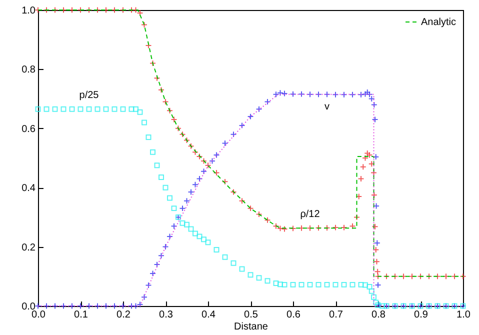 This screenshot has height=335, width=479. What do you see at coordinates (29, 248) in the screenshot?
I see `y-tick-label: 0.2` at bounding box center [29, 248].